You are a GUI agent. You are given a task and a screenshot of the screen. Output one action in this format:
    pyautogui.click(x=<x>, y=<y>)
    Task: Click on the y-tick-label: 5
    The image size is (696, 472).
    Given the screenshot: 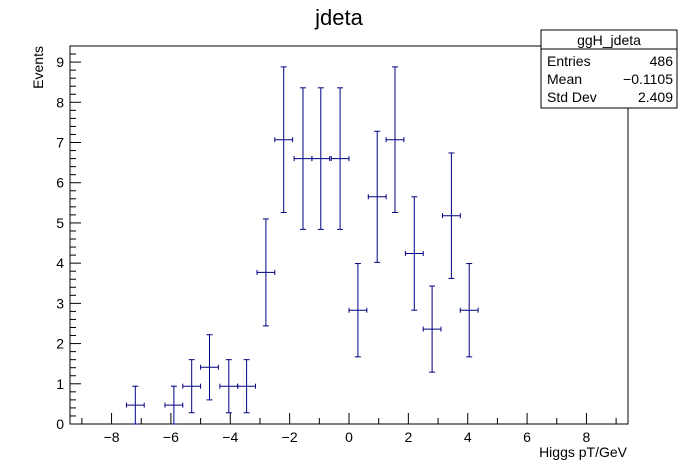 What is the action you would take?
    pyautogui.click(x=60, y=223)
    